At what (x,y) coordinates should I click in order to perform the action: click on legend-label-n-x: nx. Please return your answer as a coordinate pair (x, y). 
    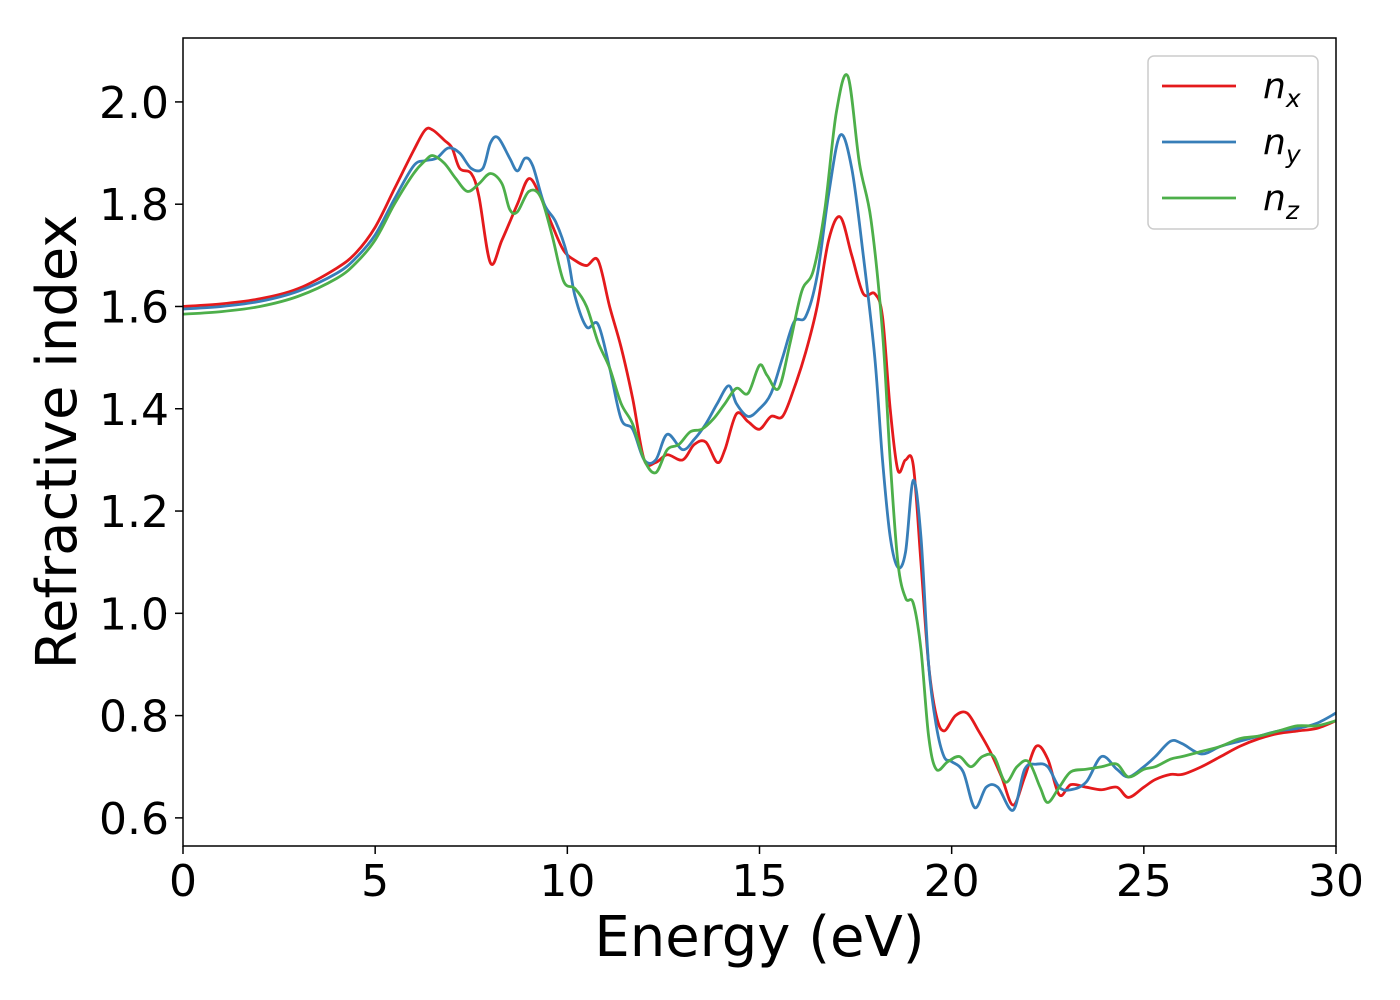
    Looking at the image, I should click on (1282, 89).